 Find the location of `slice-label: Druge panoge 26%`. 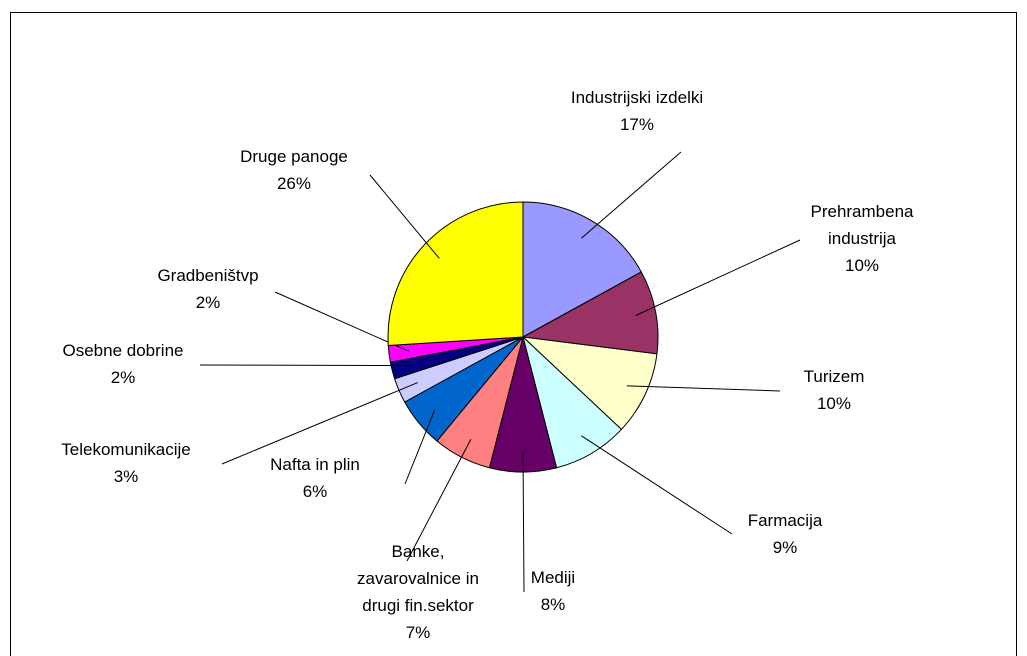

slice-label: Druge panoge 26% is located at coordinates (294, 170).